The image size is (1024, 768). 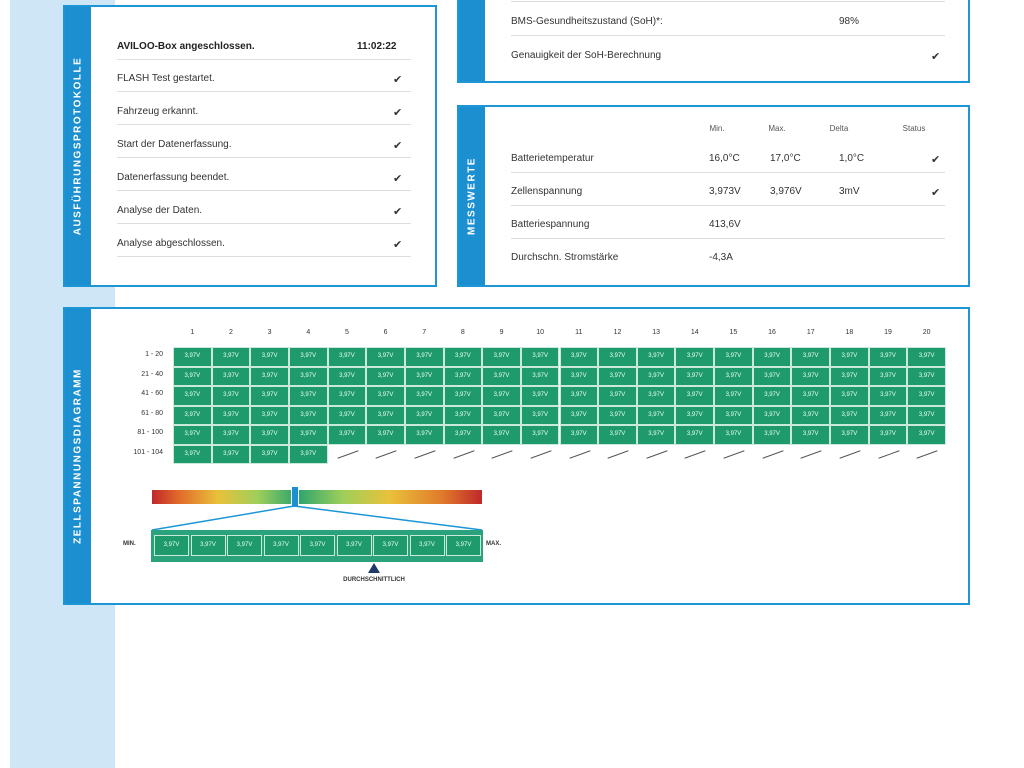 I want to click on row-label: 101 - 104, so click(x=148, y=452).